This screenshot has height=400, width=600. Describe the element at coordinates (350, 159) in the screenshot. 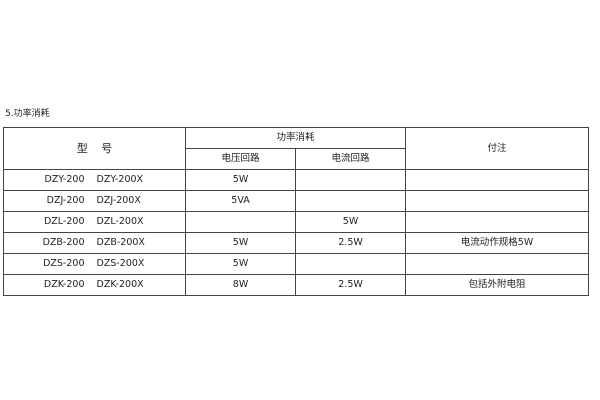

I see `header-current-circuit: 电流回路` at that location.